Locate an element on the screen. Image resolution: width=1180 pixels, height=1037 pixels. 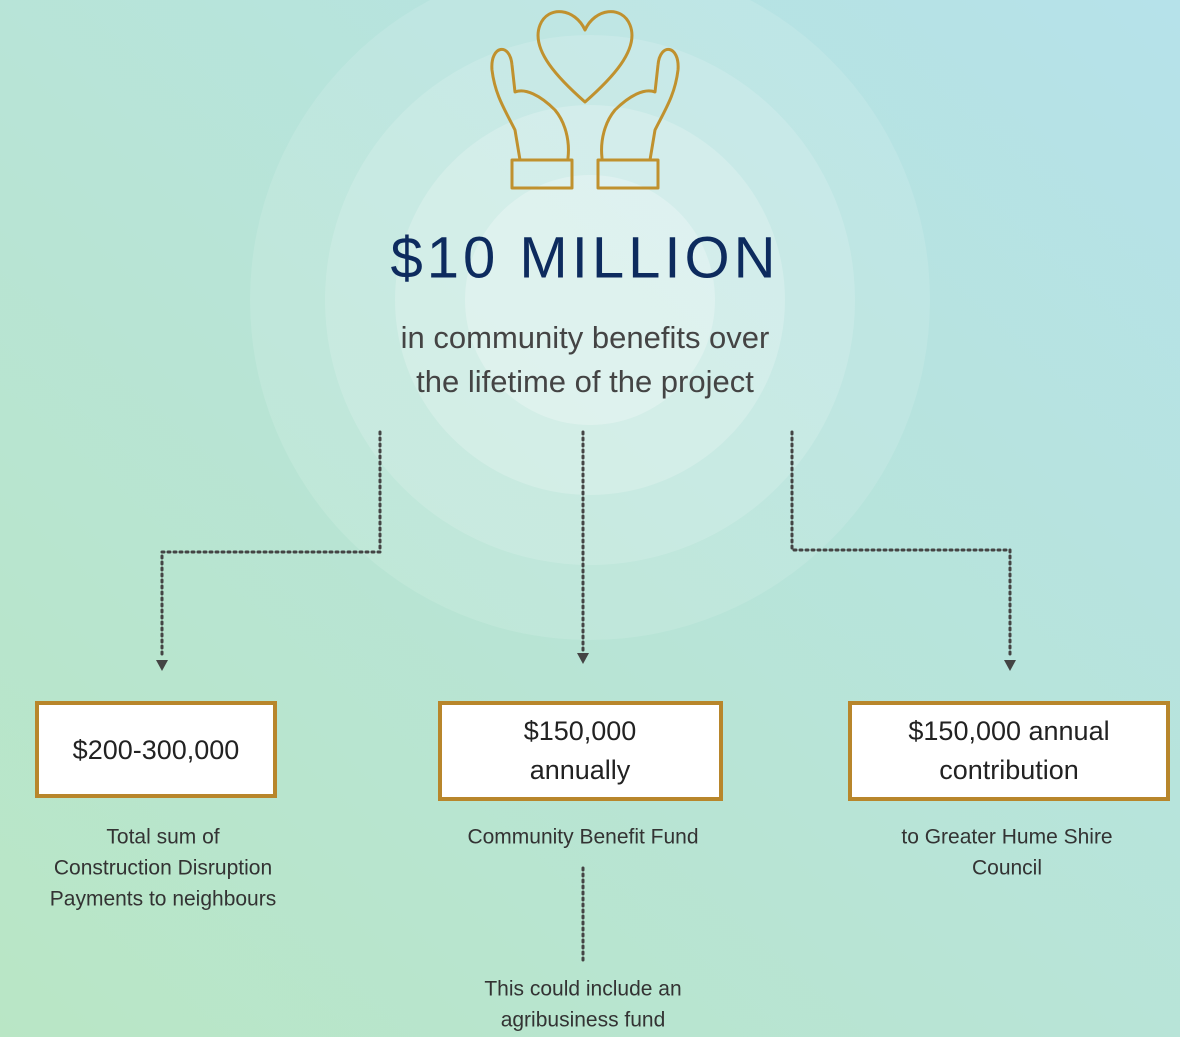
description: Payments to neighbours is located at coordinates (163, 899).